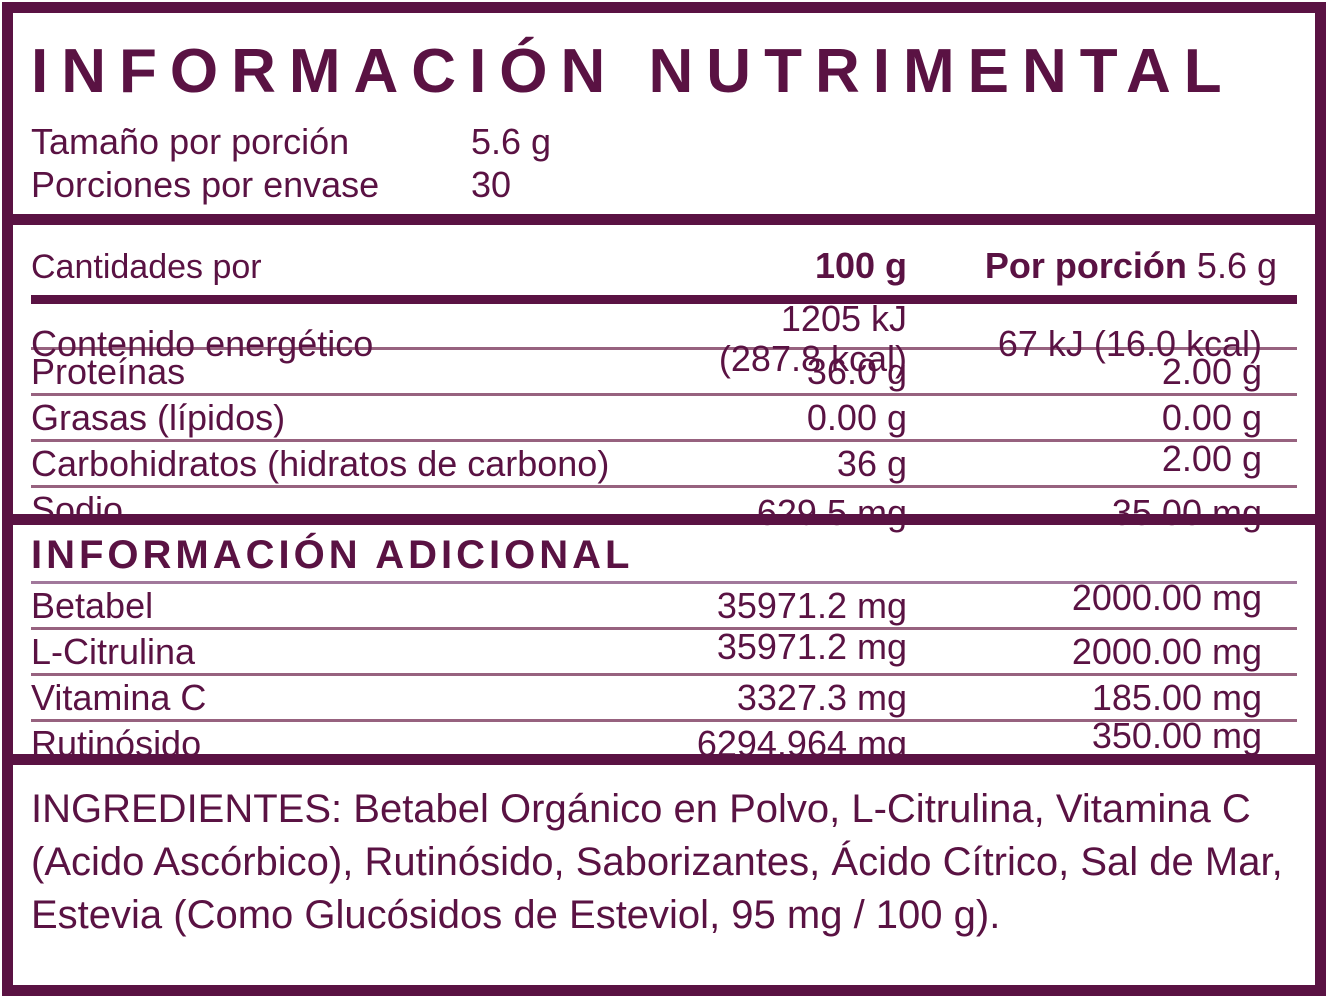 This screenshot has height=1002, width=1328. I want to click on table-row: L-Citrulina 35971.2 mg 2000.00 mg, so click(664, 650).